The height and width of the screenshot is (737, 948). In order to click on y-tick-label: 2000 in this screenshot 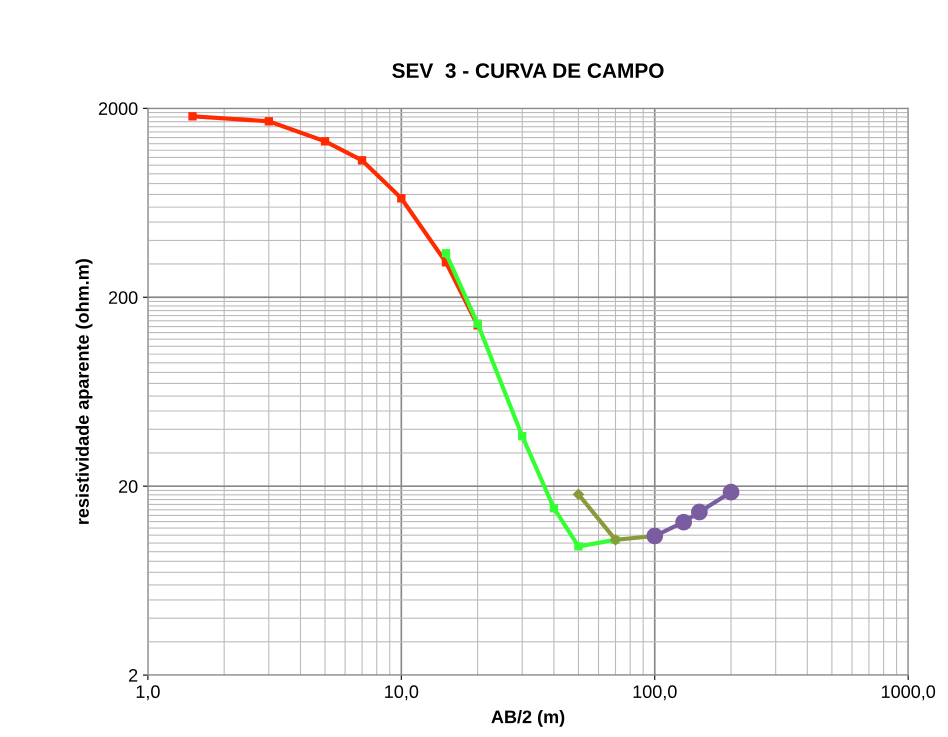, I will do `click(118, 109)`.